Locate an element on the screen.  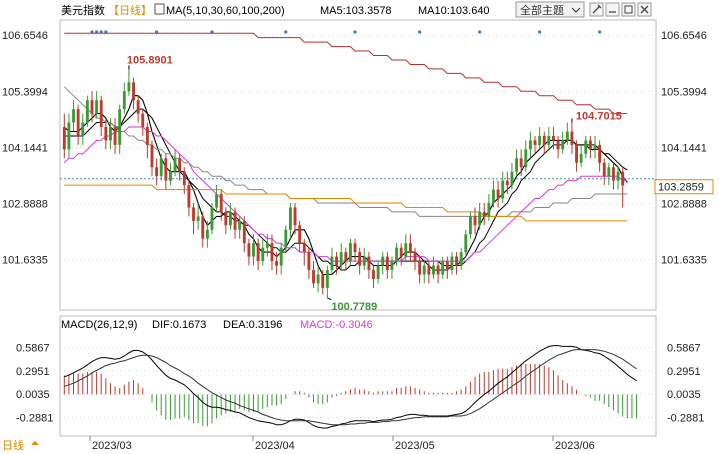
last-price-badge: 103.2859 is located at coordinates (684, 187).